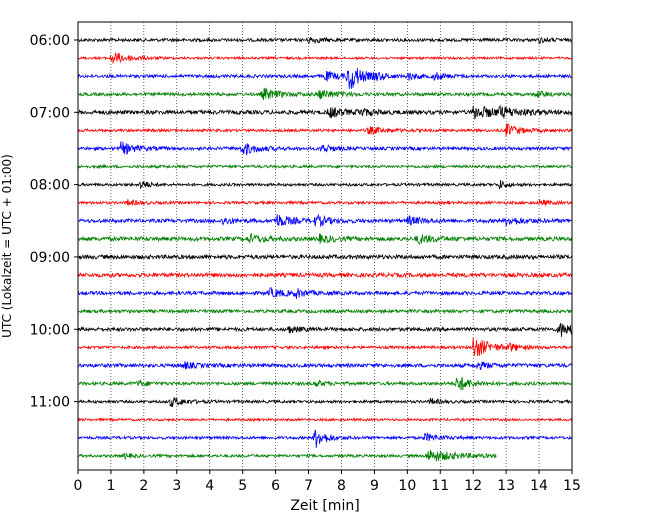 The image size is (650, 524). What do you see at coordinates (54, 222) in the screenshot?
I see `y-axis-ticks: 06:00 07:00 08:00 09:00 10:00 11:00` at bounding box center [54, 222].